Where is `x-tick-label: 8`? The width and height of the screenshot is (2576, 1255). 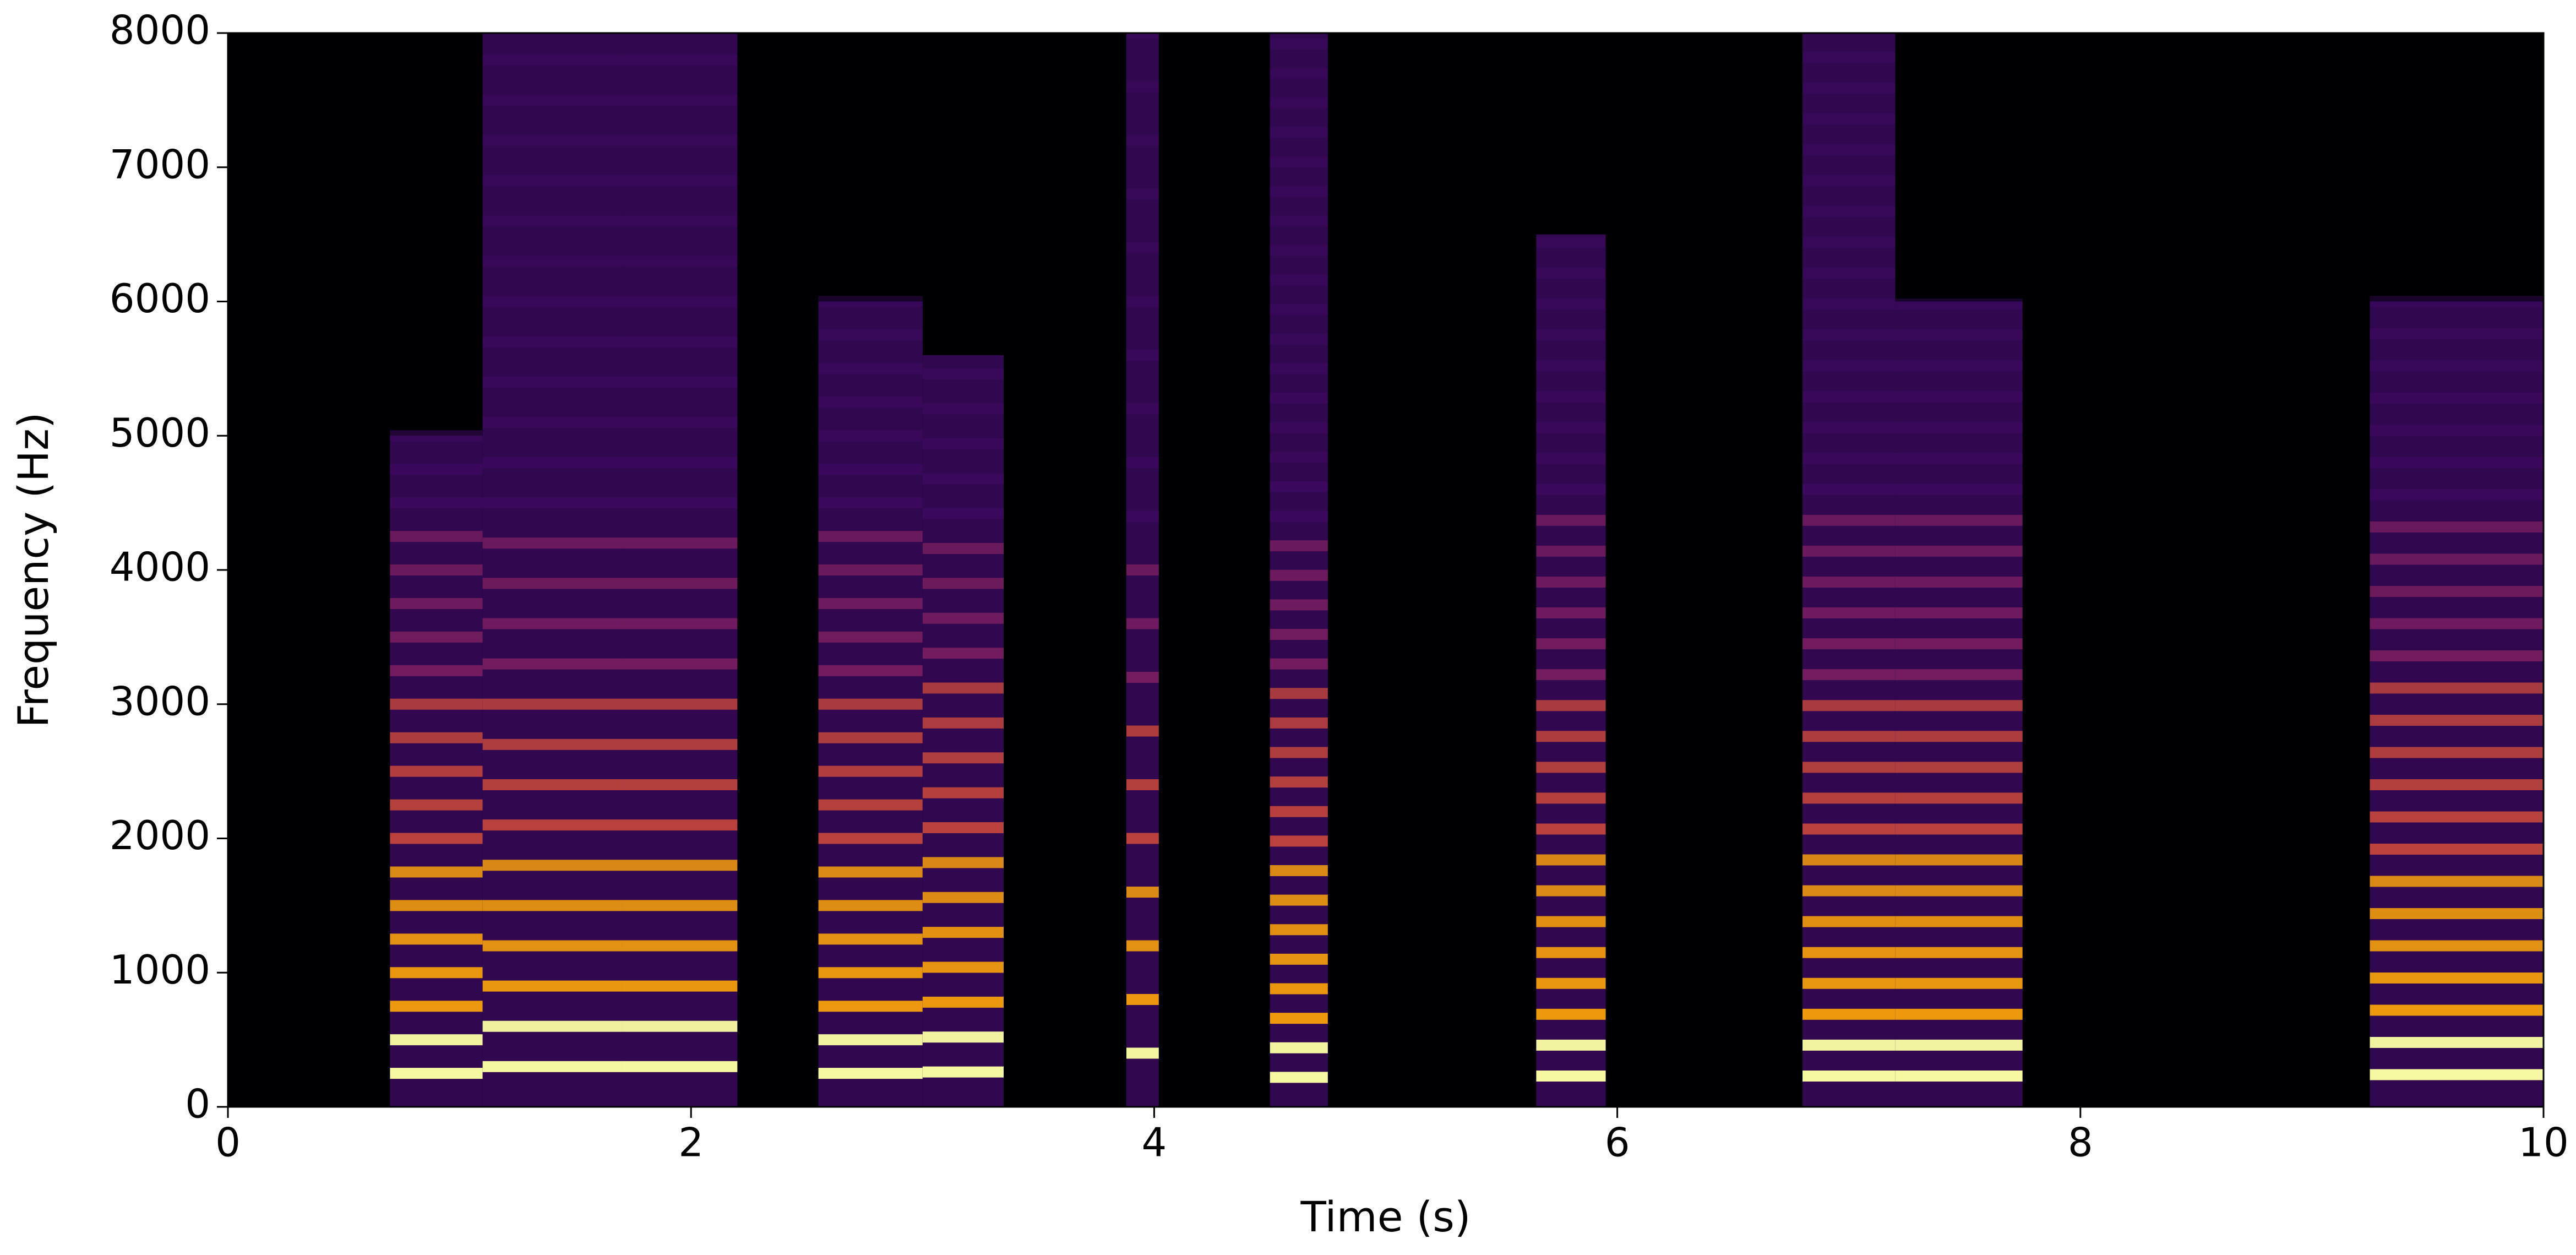
x-tick-label: 8 is located at coordinates (2080, 1143).